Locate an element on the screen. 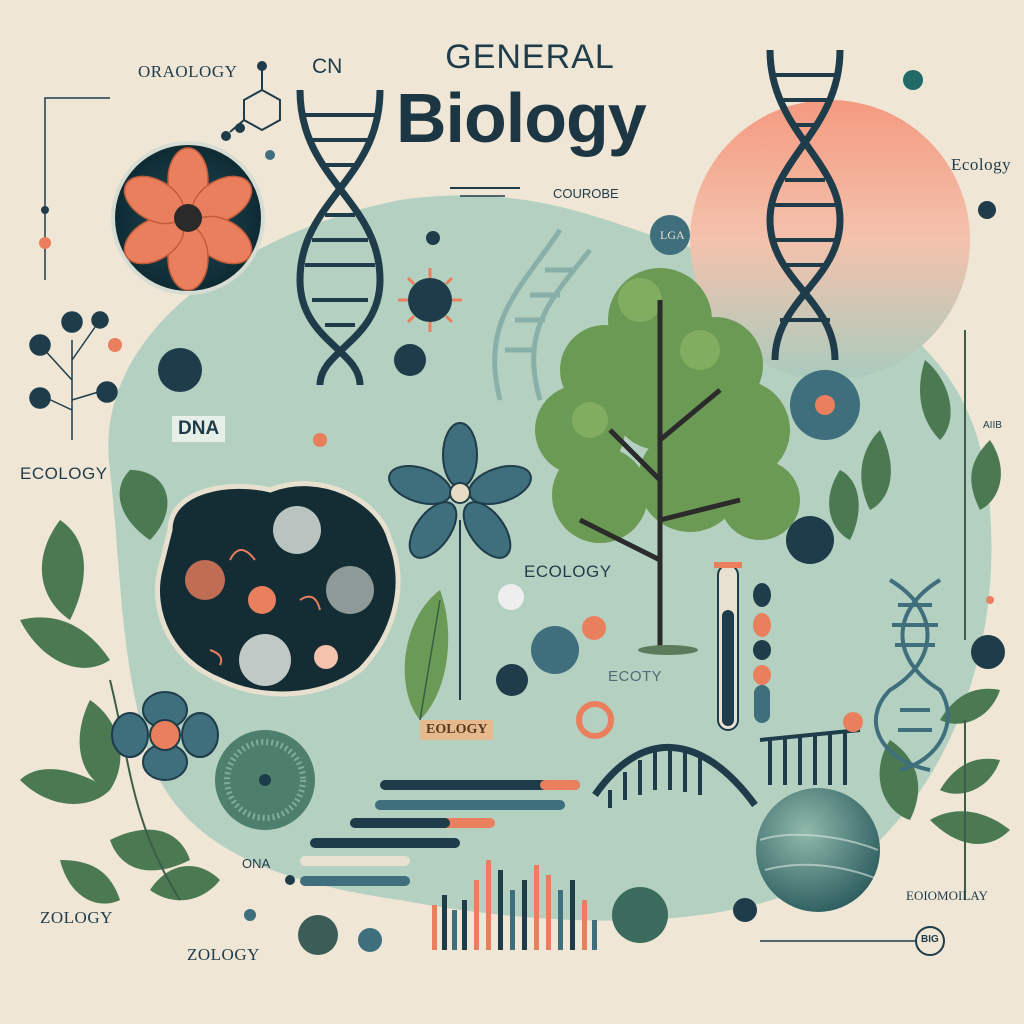  berry-branch-icon is located at coordinates (73, 375).